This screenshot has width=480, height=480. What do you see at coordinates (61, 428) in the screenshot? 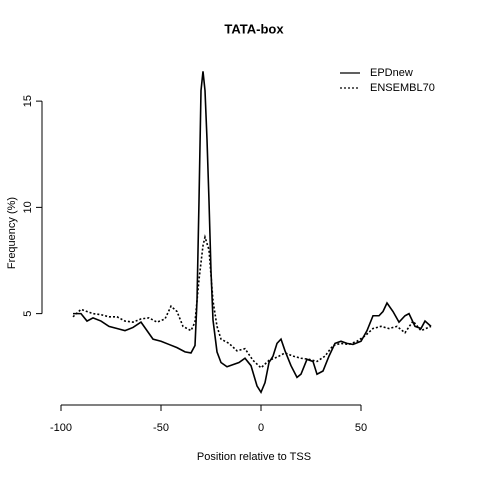
I see `x-tick-label: -100` at bounding box center [61, 428].